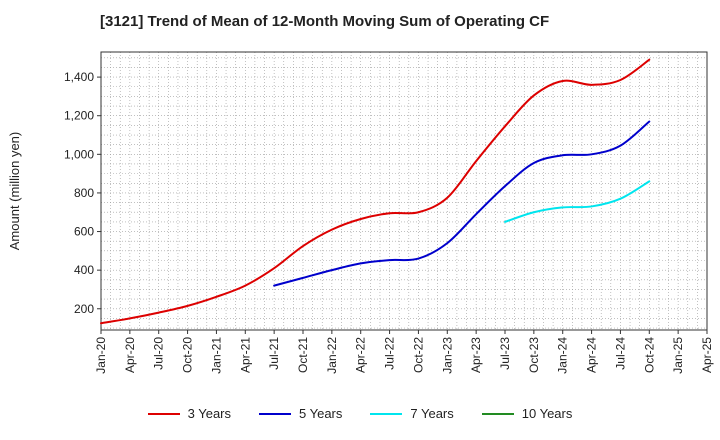  Describe the element at coordinates (547, 413) in the screenshot. I see `legend-label: 10 Years` at that location.